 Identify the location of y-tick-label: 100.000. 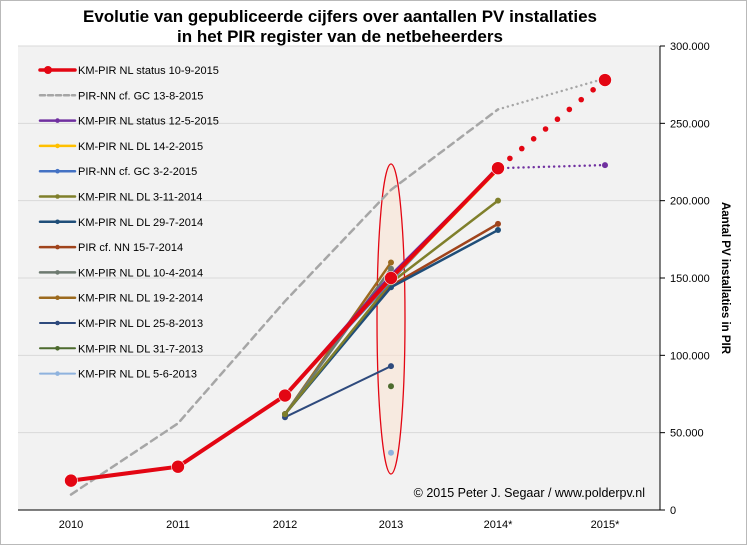
(690, 356).